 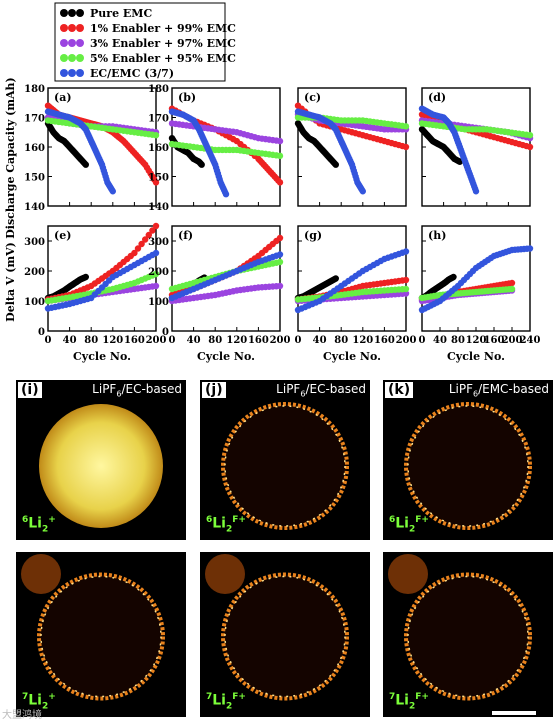 What do you see at coordinates (34, 242) in the screenshot?
I see `y-tick-label: 300` at bounding box center [34, 242].